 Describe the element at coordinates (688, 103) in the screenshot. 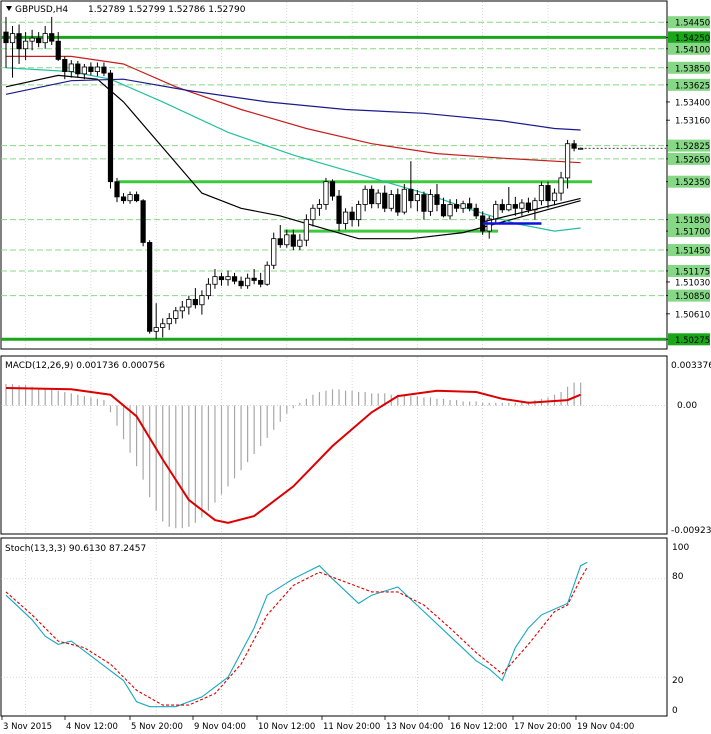

I see `price-label: 1.53400` at that location.